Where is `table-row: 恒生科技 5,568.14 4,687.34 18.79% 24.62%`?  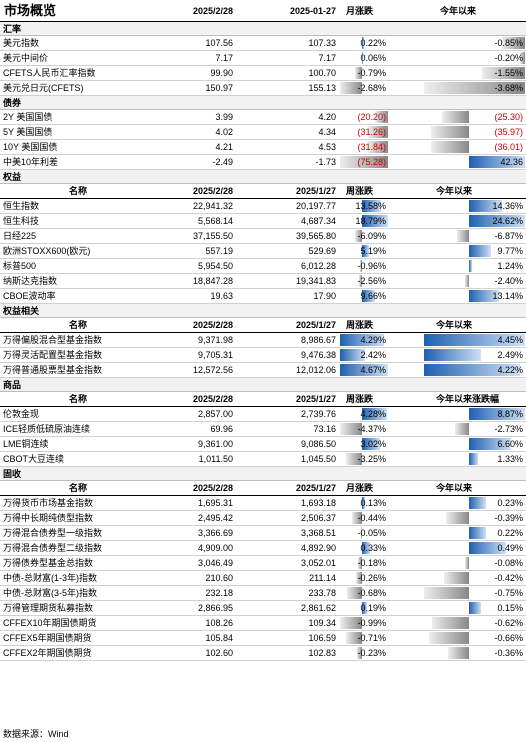 table-row: 恒生科技 5,568.14 4,687.34 18.79% 24.62% is located at coordinates (263, 221).